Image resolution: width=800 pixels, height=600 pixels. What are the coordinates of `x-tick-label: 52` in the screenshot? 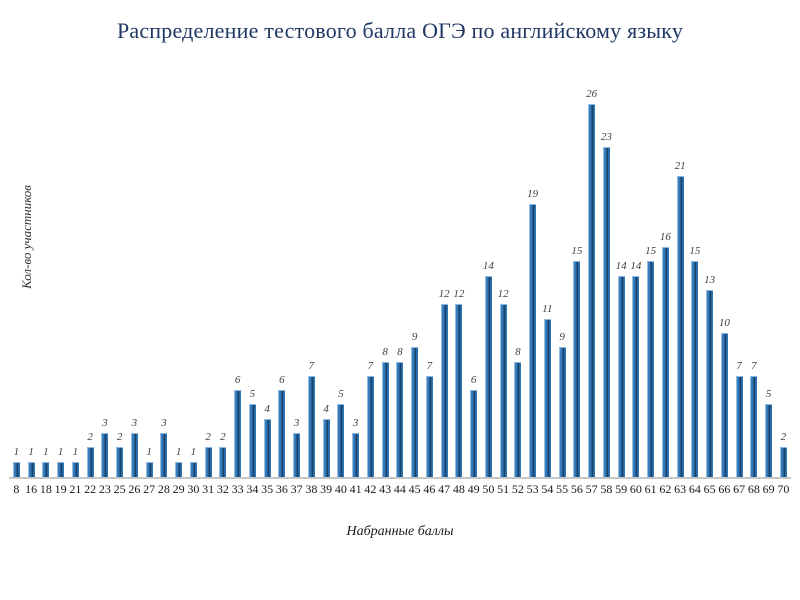 It's located at (517, 489).